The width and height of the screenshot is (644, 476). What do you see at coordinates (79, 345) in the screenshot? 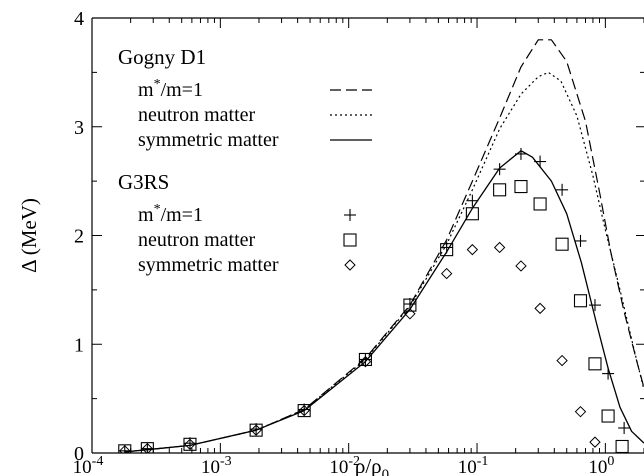
I see `y-tick-label-1: 1` at bounding box center [79, 345].